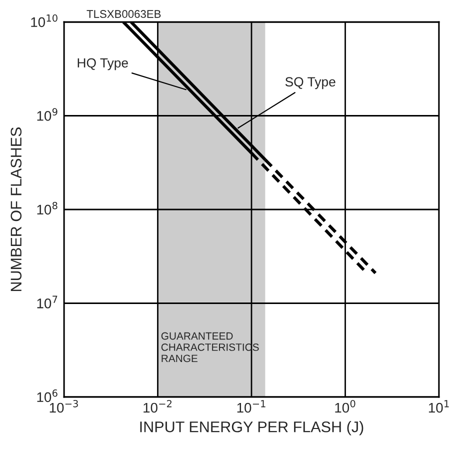 The image size is (453, 449). I want to click on x-tick-label: 10$^{1}$, so click(438, 406).